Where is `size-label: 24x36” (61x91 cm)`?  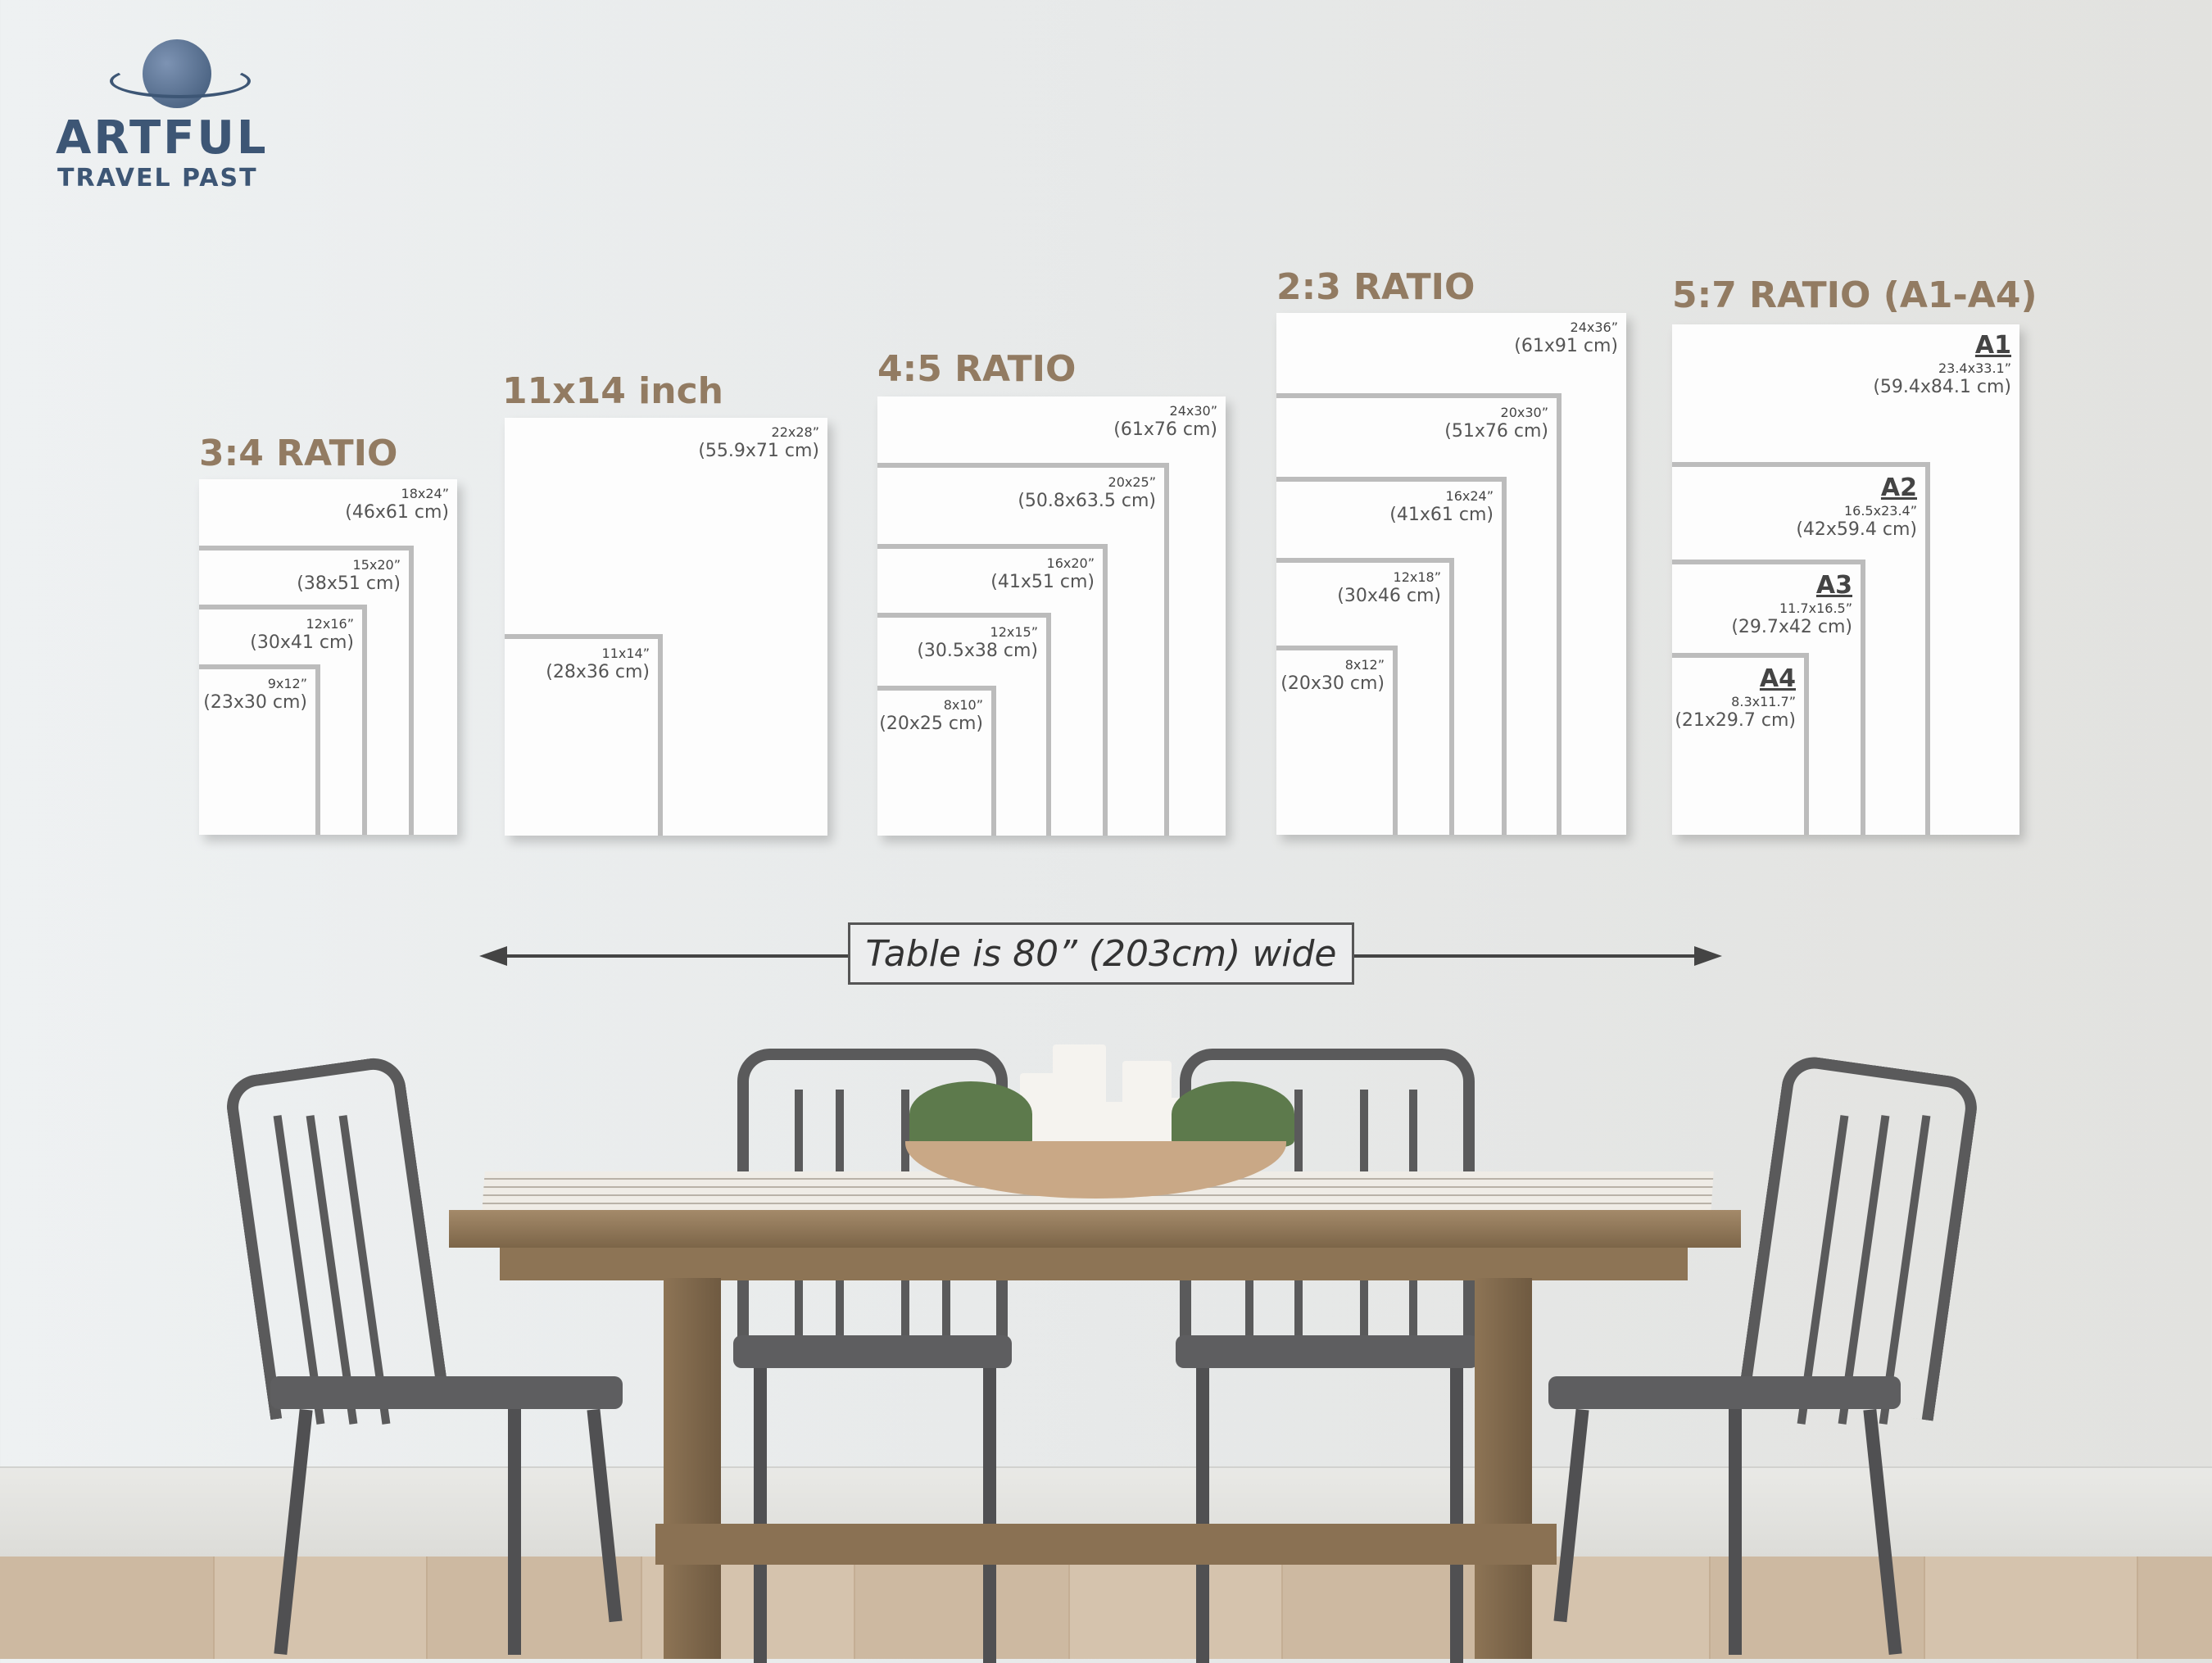 size-label: 24x36” (61x91 cm) is located at coordinates (1566, 338).